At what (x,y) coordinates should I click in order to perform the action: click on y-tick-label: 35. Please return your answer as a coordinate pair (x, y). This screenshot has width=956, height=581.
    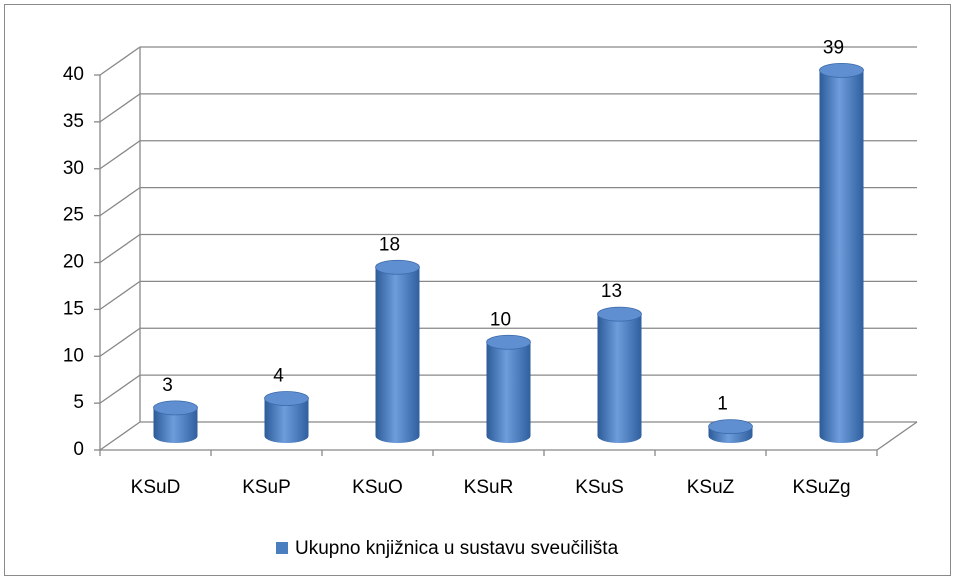
    Looking at the image, I should click on (73, 121).